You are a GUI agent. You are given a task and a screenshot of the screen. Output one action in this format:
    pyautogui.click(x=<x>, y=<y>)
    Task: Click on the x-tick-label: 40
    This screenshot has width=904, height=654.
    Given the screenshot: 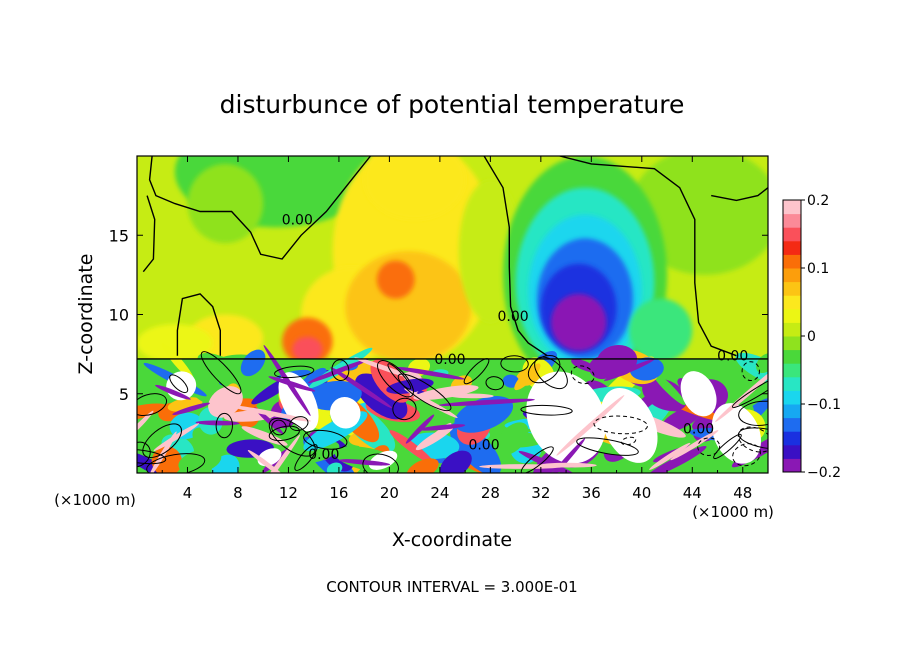 What is the action you would take?
    pyautogui.click(x=641, y=493)
    